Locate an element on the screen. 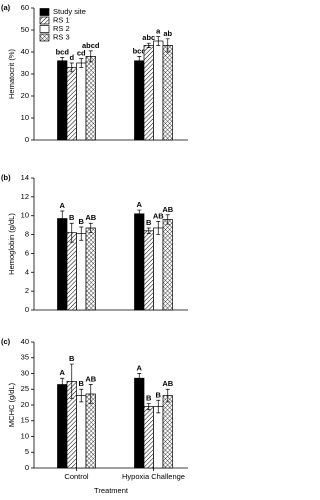 The image size is (320, 500). significance-letter: cd is located at coordinates (81, 53).